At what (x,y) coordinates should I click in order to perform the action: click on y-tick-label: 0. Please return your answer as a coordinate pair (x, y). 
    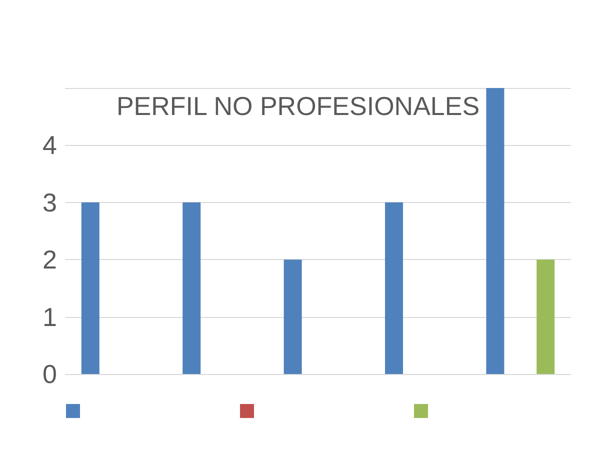
    Looking at the image, I should click on (49, 374).